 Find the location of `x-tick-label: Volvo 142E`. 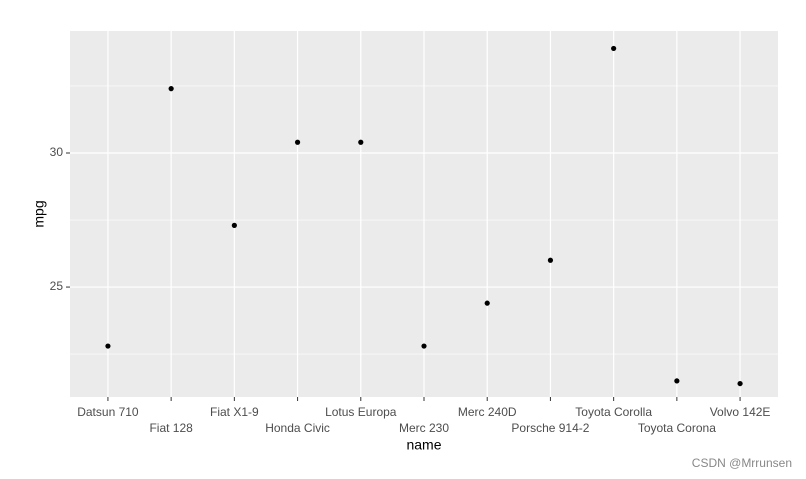

x-tick-label: Volvo 142E is located at coordinates (740, 412).